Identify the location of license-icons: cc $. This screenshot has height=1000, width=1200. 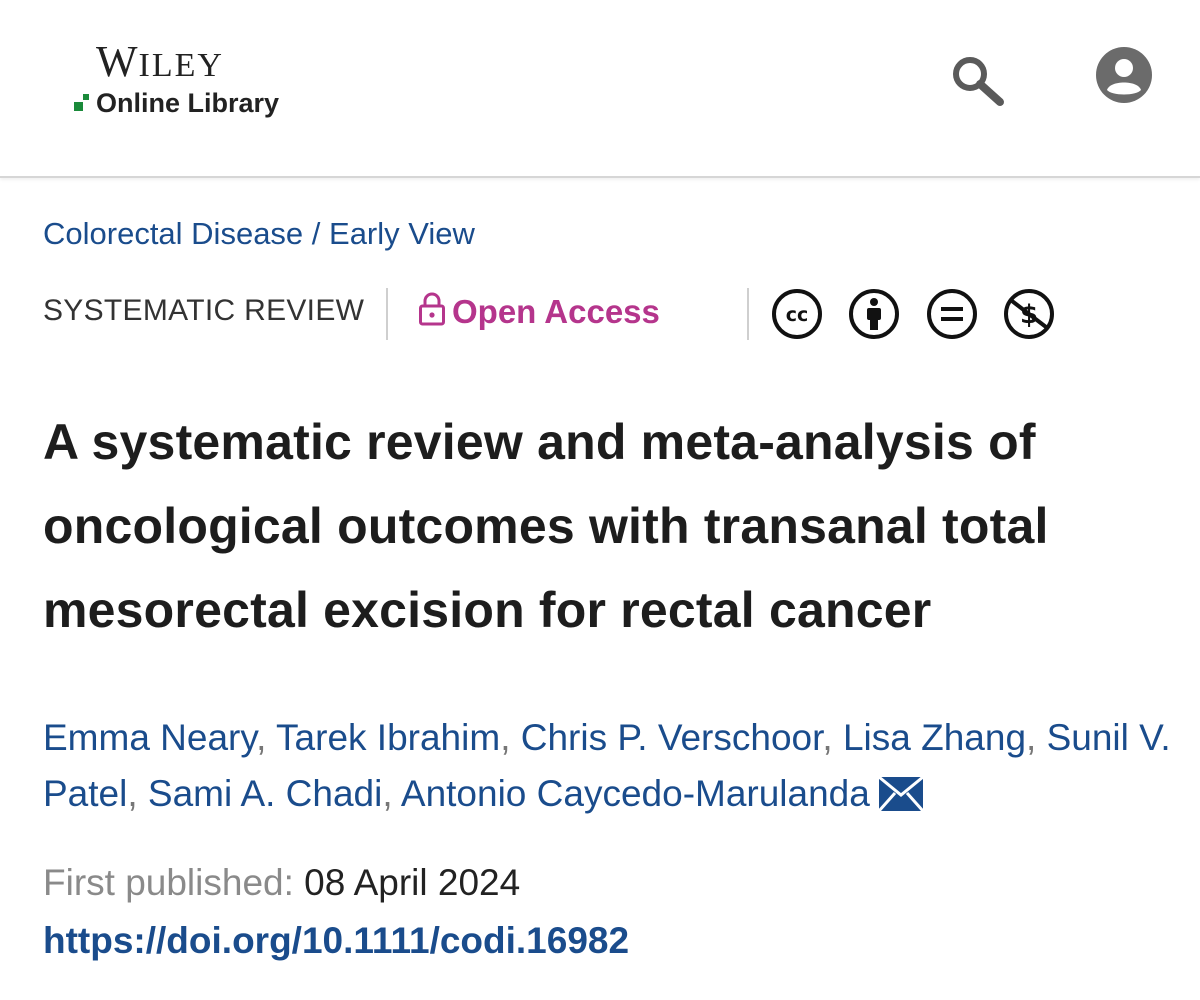
(923, 314).